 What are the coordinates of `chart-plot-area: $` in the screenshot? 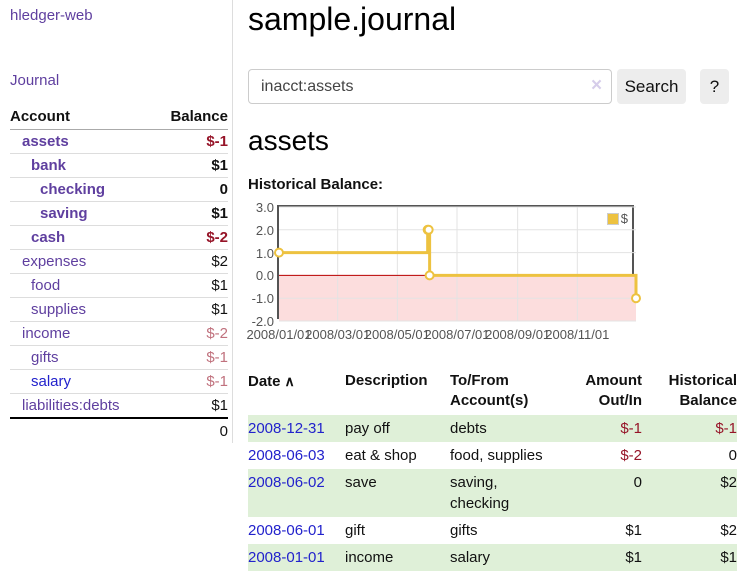 It's located at (457, 263).